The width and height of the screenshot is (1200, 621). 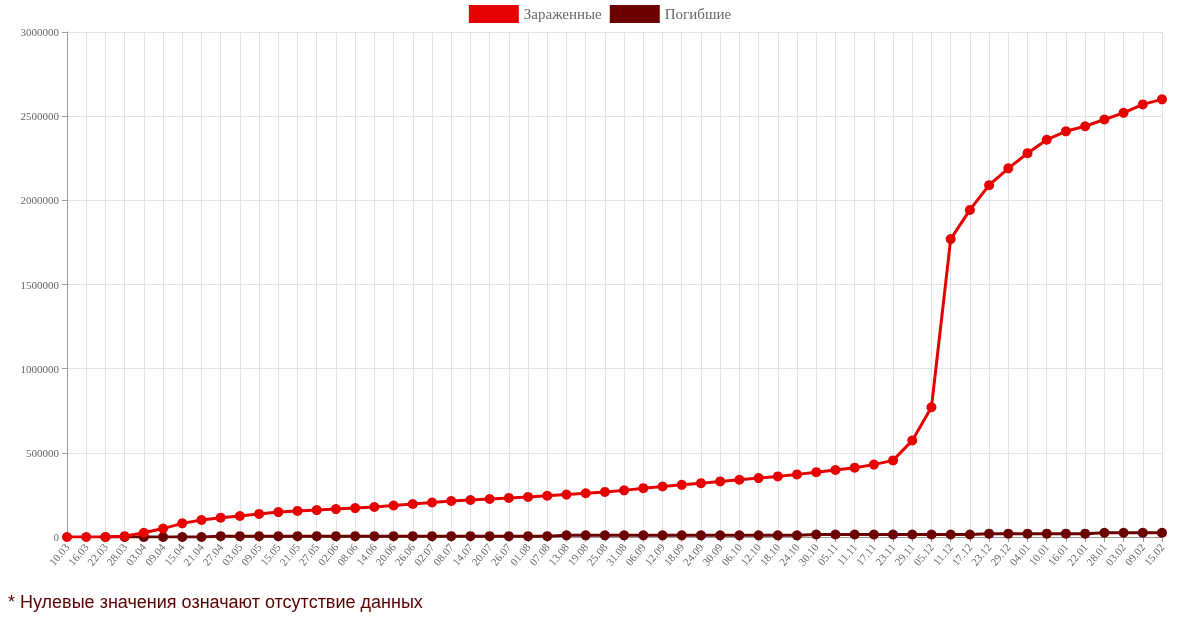 What do you see at coordinates (215, 602) in the screenshot?
I see `text: * Нулевые значения означают отсутствие данных` at bounding box center [215, 602].